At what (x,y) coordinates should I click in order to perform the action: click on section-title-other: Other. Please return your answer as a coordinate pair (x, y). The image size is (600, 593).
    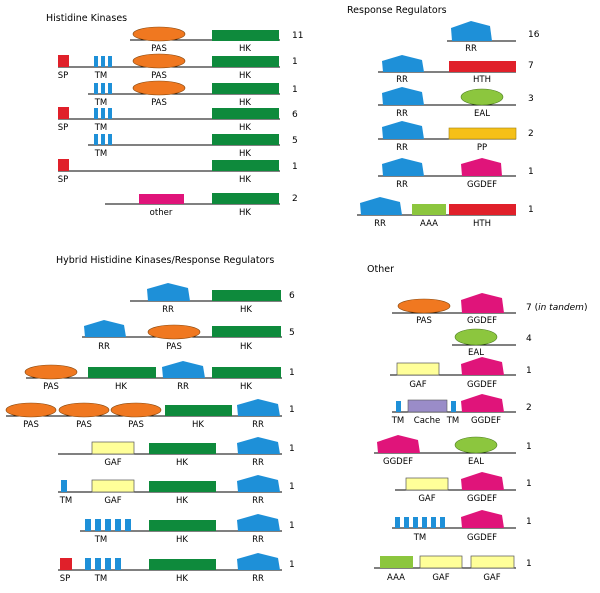
    Looking at the image, I should click on (380, 269).